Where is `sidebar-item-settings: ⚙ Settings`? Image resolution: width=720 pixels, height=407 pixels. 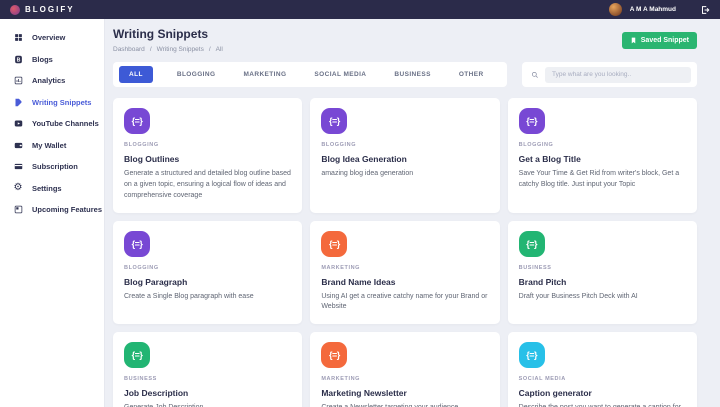 sidebar-item-settings: ⚙ Settings is located at coordinates (52, 189).